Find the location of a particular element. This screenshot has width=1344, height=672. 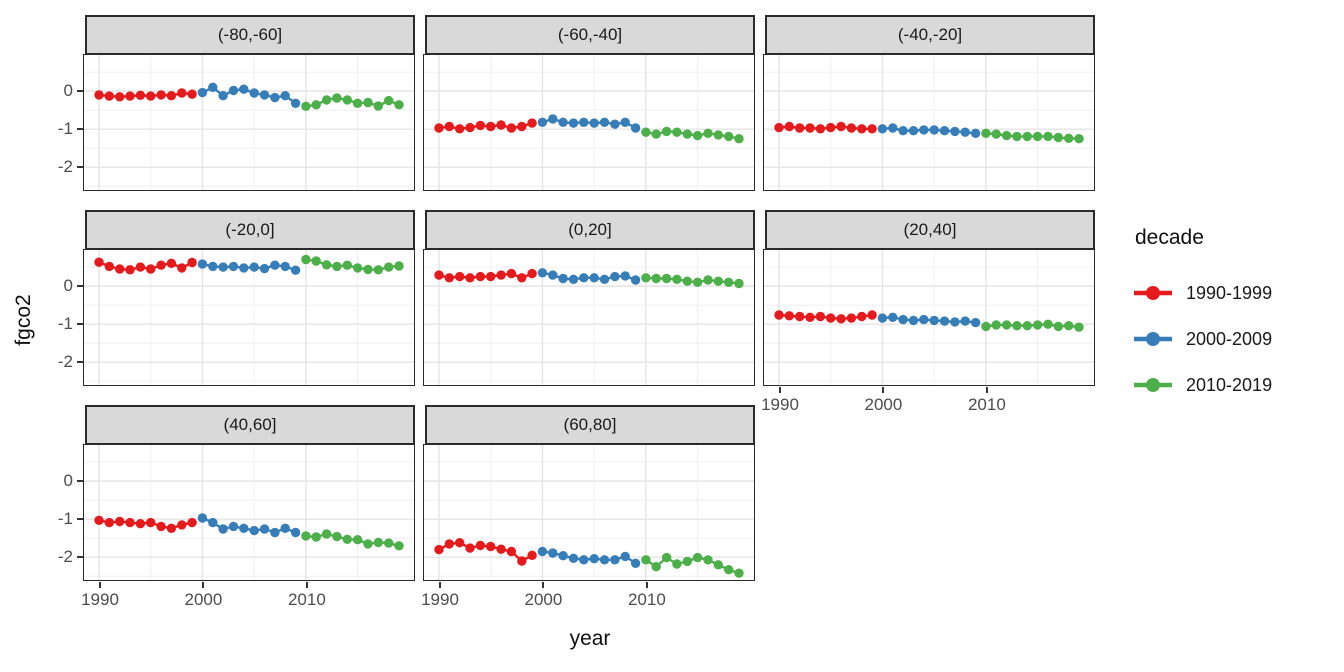

facet-strip: (20,40] is located at coordinates (930, 230).